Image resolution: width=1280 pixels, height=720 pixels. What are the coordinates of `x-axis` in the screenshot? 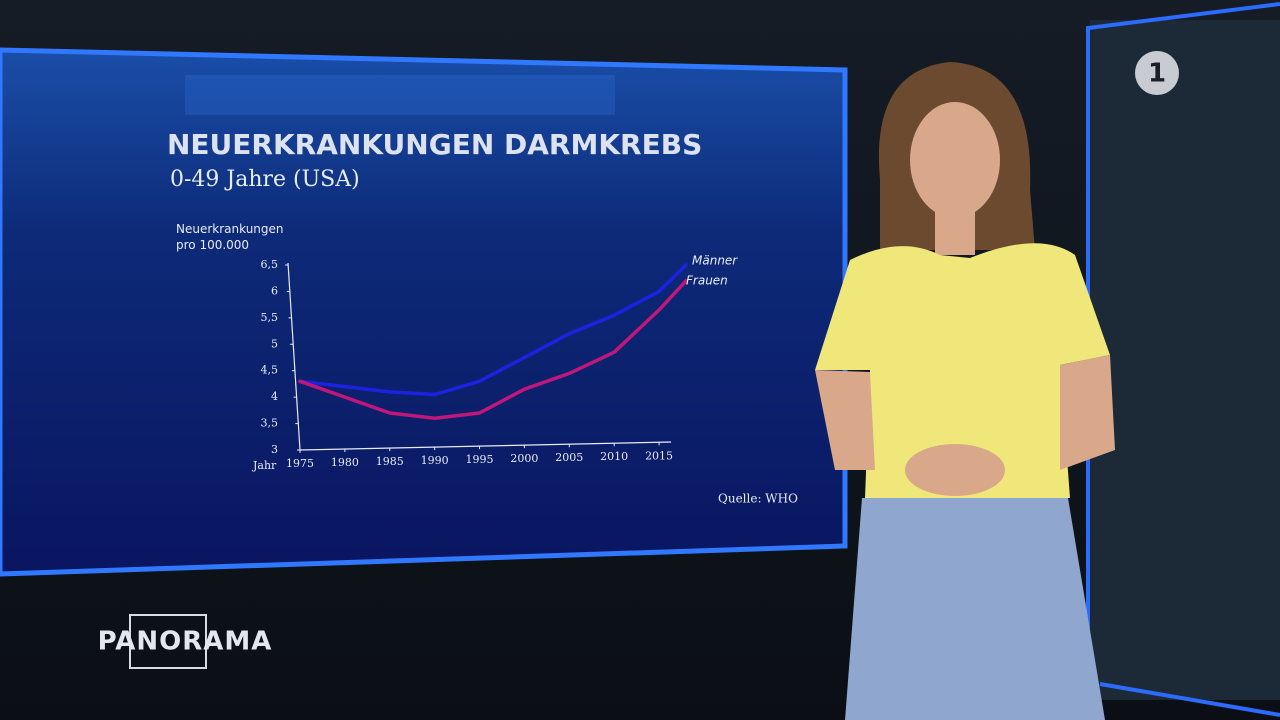 It's located at (485, 446).